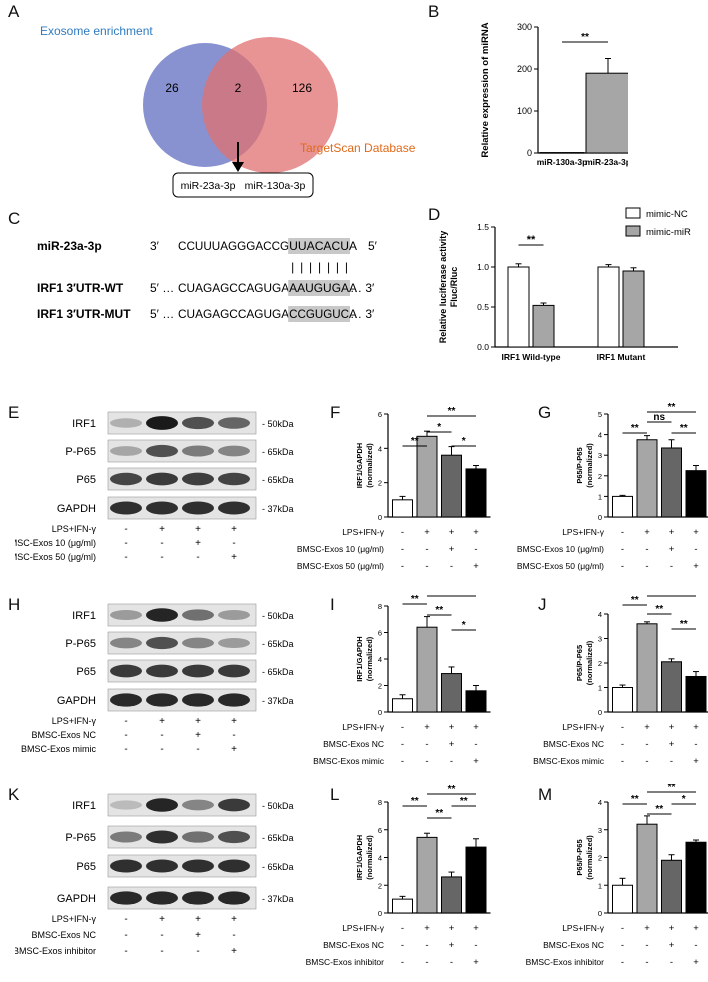  Describe the element at coordinates (63, 735) in the screenshot. I see `blot-condition-label: BMSC-Exos NC` at that location.